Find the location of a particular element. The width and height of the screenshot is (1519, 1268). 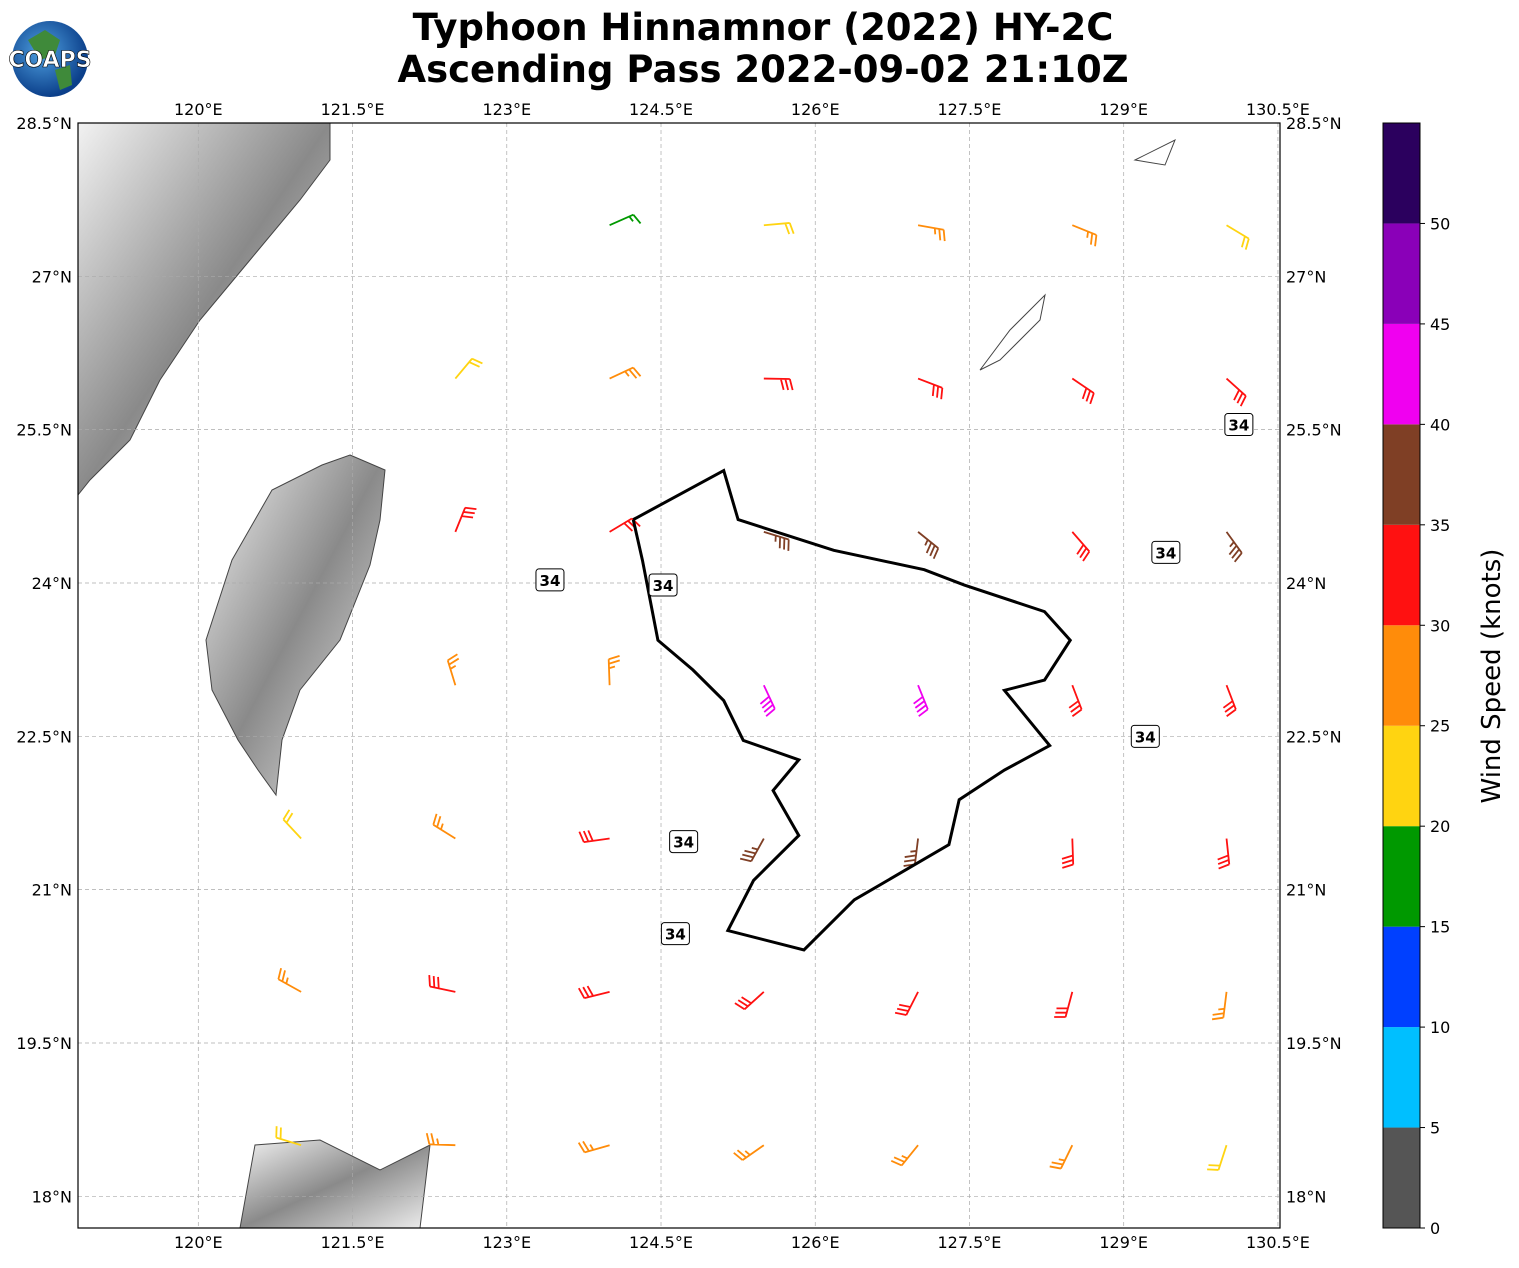

y-tick-label: 19.5°N is located at coordinates (44, 1043).